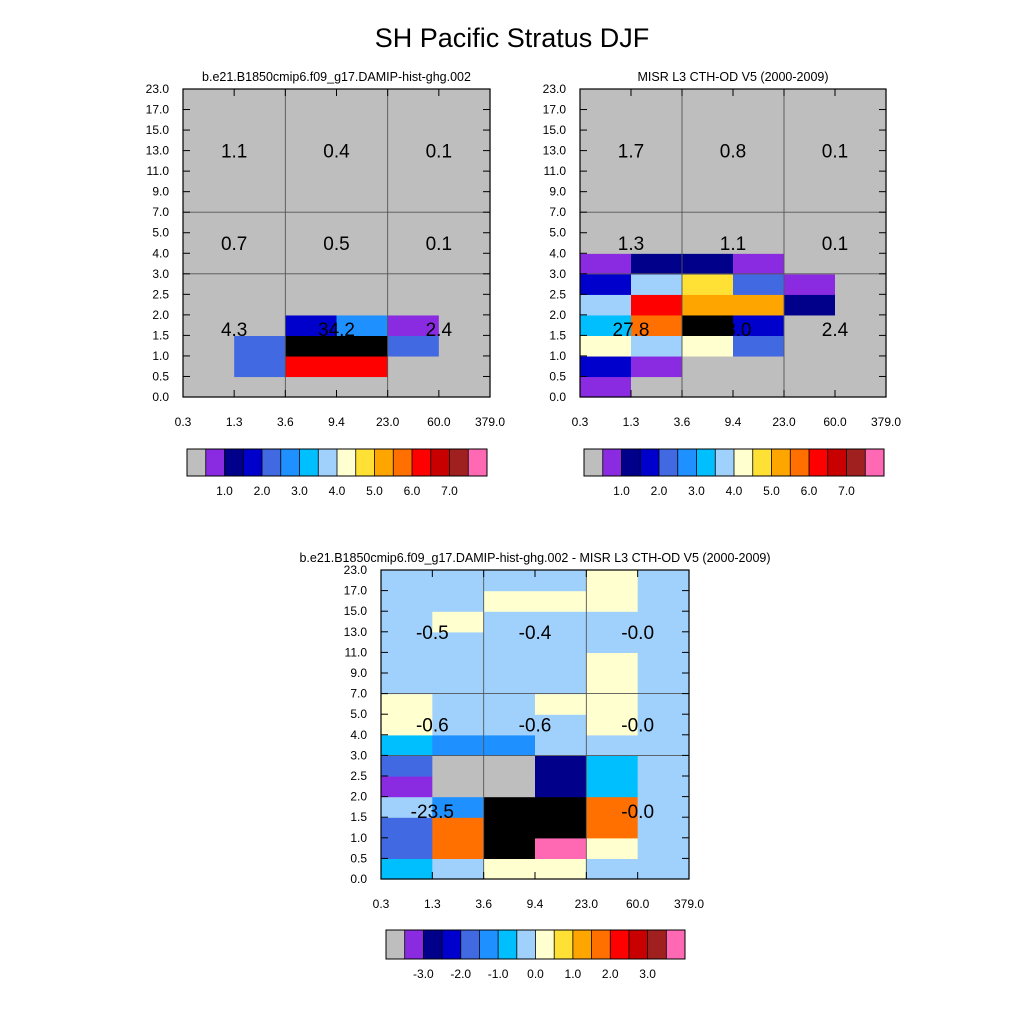 The image size is (1024, 1024). I want to click on region-sum-label: 1.3, so click(631, 244).